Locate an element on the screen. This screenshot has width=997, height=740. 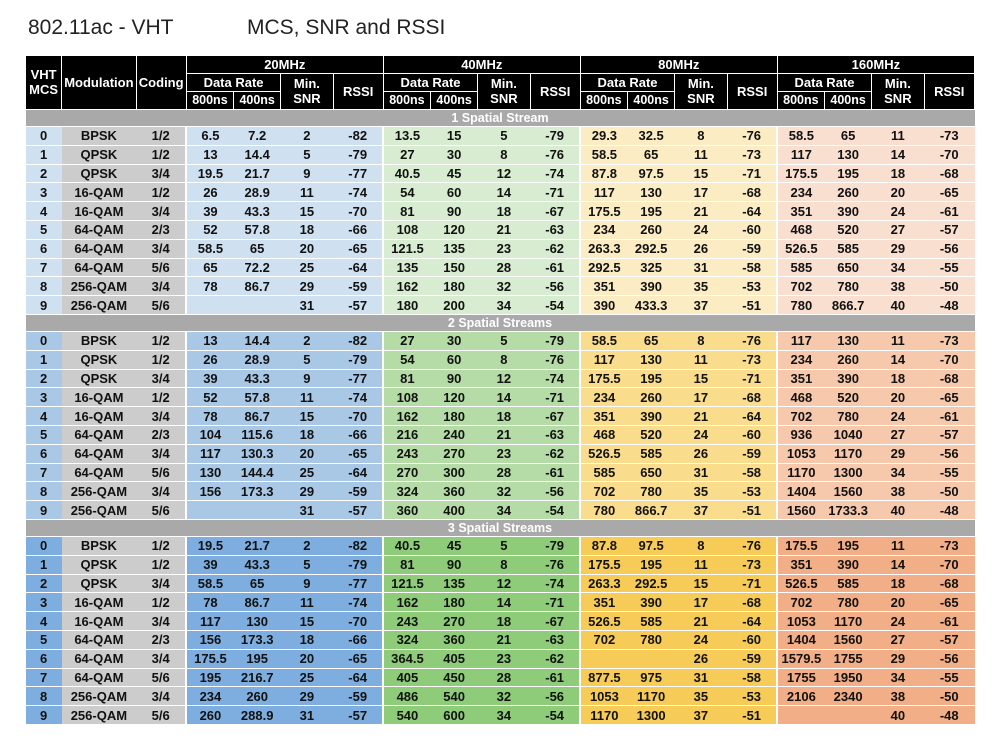
cell-rate-400-40: 150 is located at coordinates (454, 268).